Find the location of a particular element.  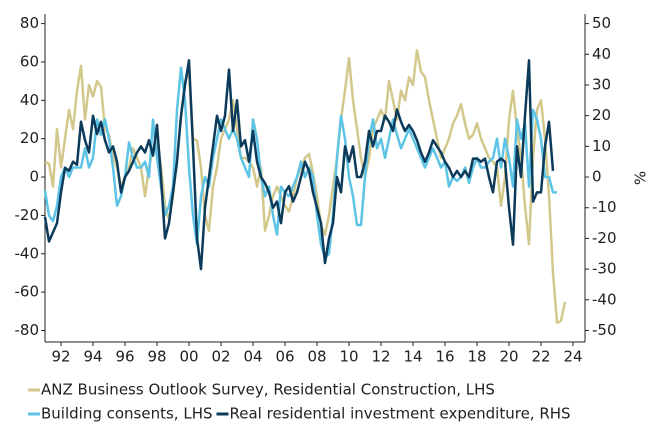

y-tick-label: 40 is located at coordinates (29, 100).